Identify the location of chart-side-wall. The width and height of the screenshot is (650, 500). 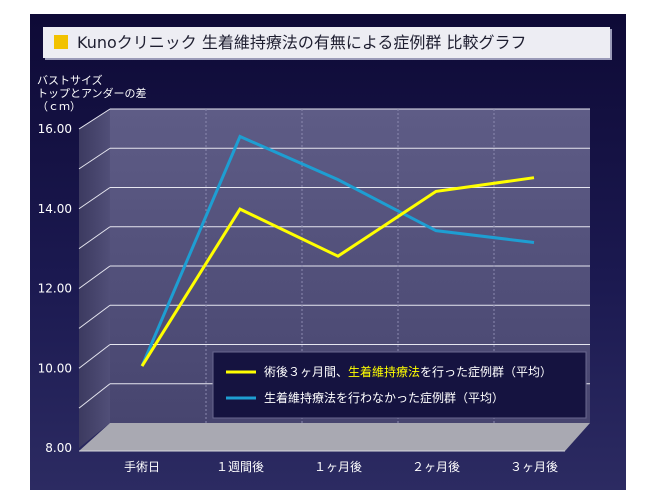
(94, 278).